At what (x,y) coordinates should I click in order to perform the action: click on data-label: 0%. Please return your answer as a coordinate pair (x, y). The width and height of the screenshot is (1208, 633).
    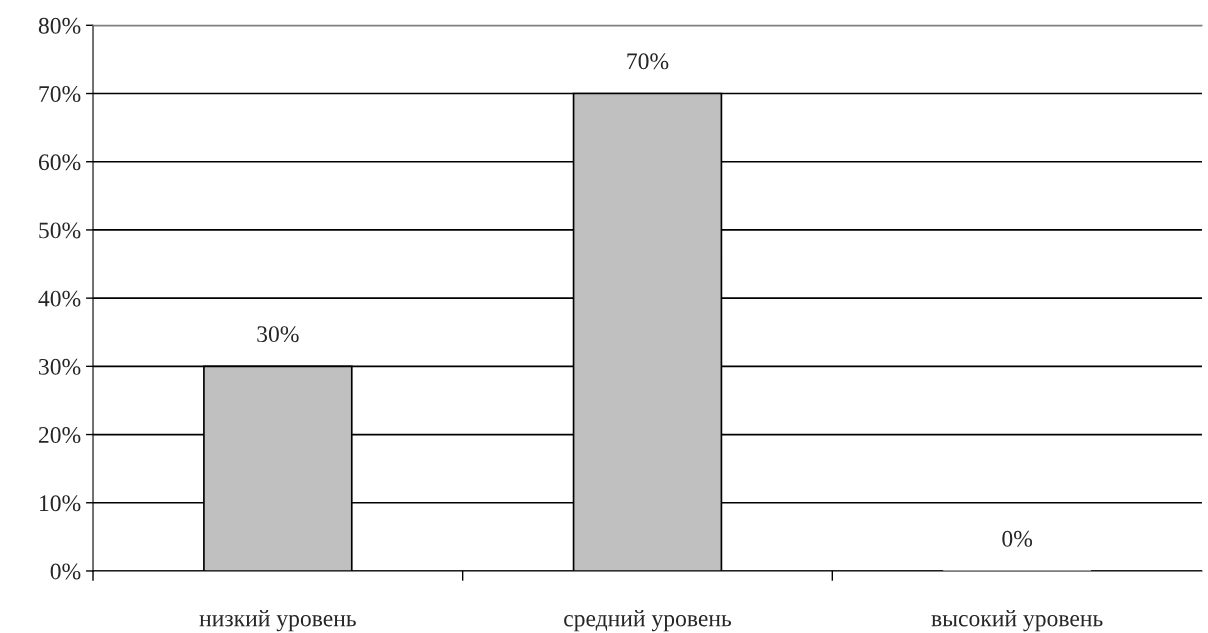
    Looking at the image, I should click on (1017, 538).